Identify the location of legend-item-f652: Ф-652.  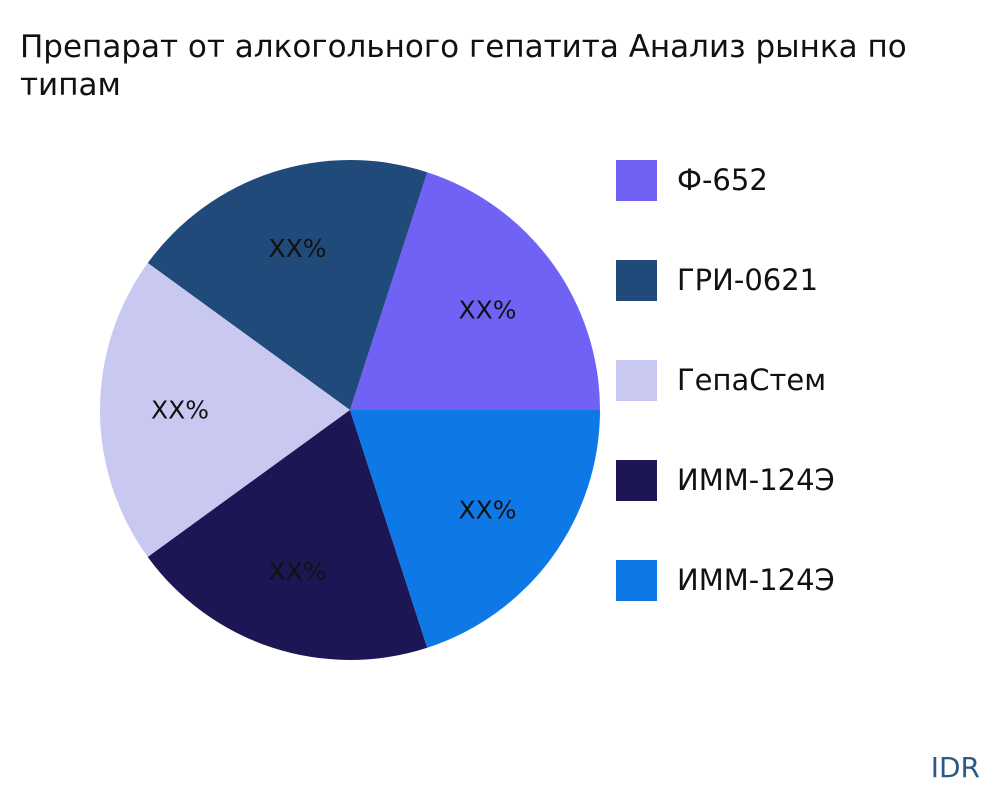
(801, 180).